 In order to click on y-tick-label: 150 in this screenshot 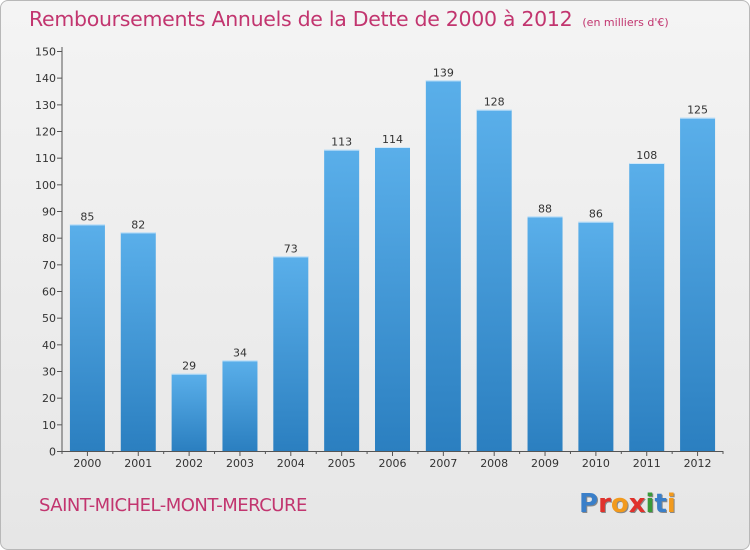, I will do `click(45, 52)`.